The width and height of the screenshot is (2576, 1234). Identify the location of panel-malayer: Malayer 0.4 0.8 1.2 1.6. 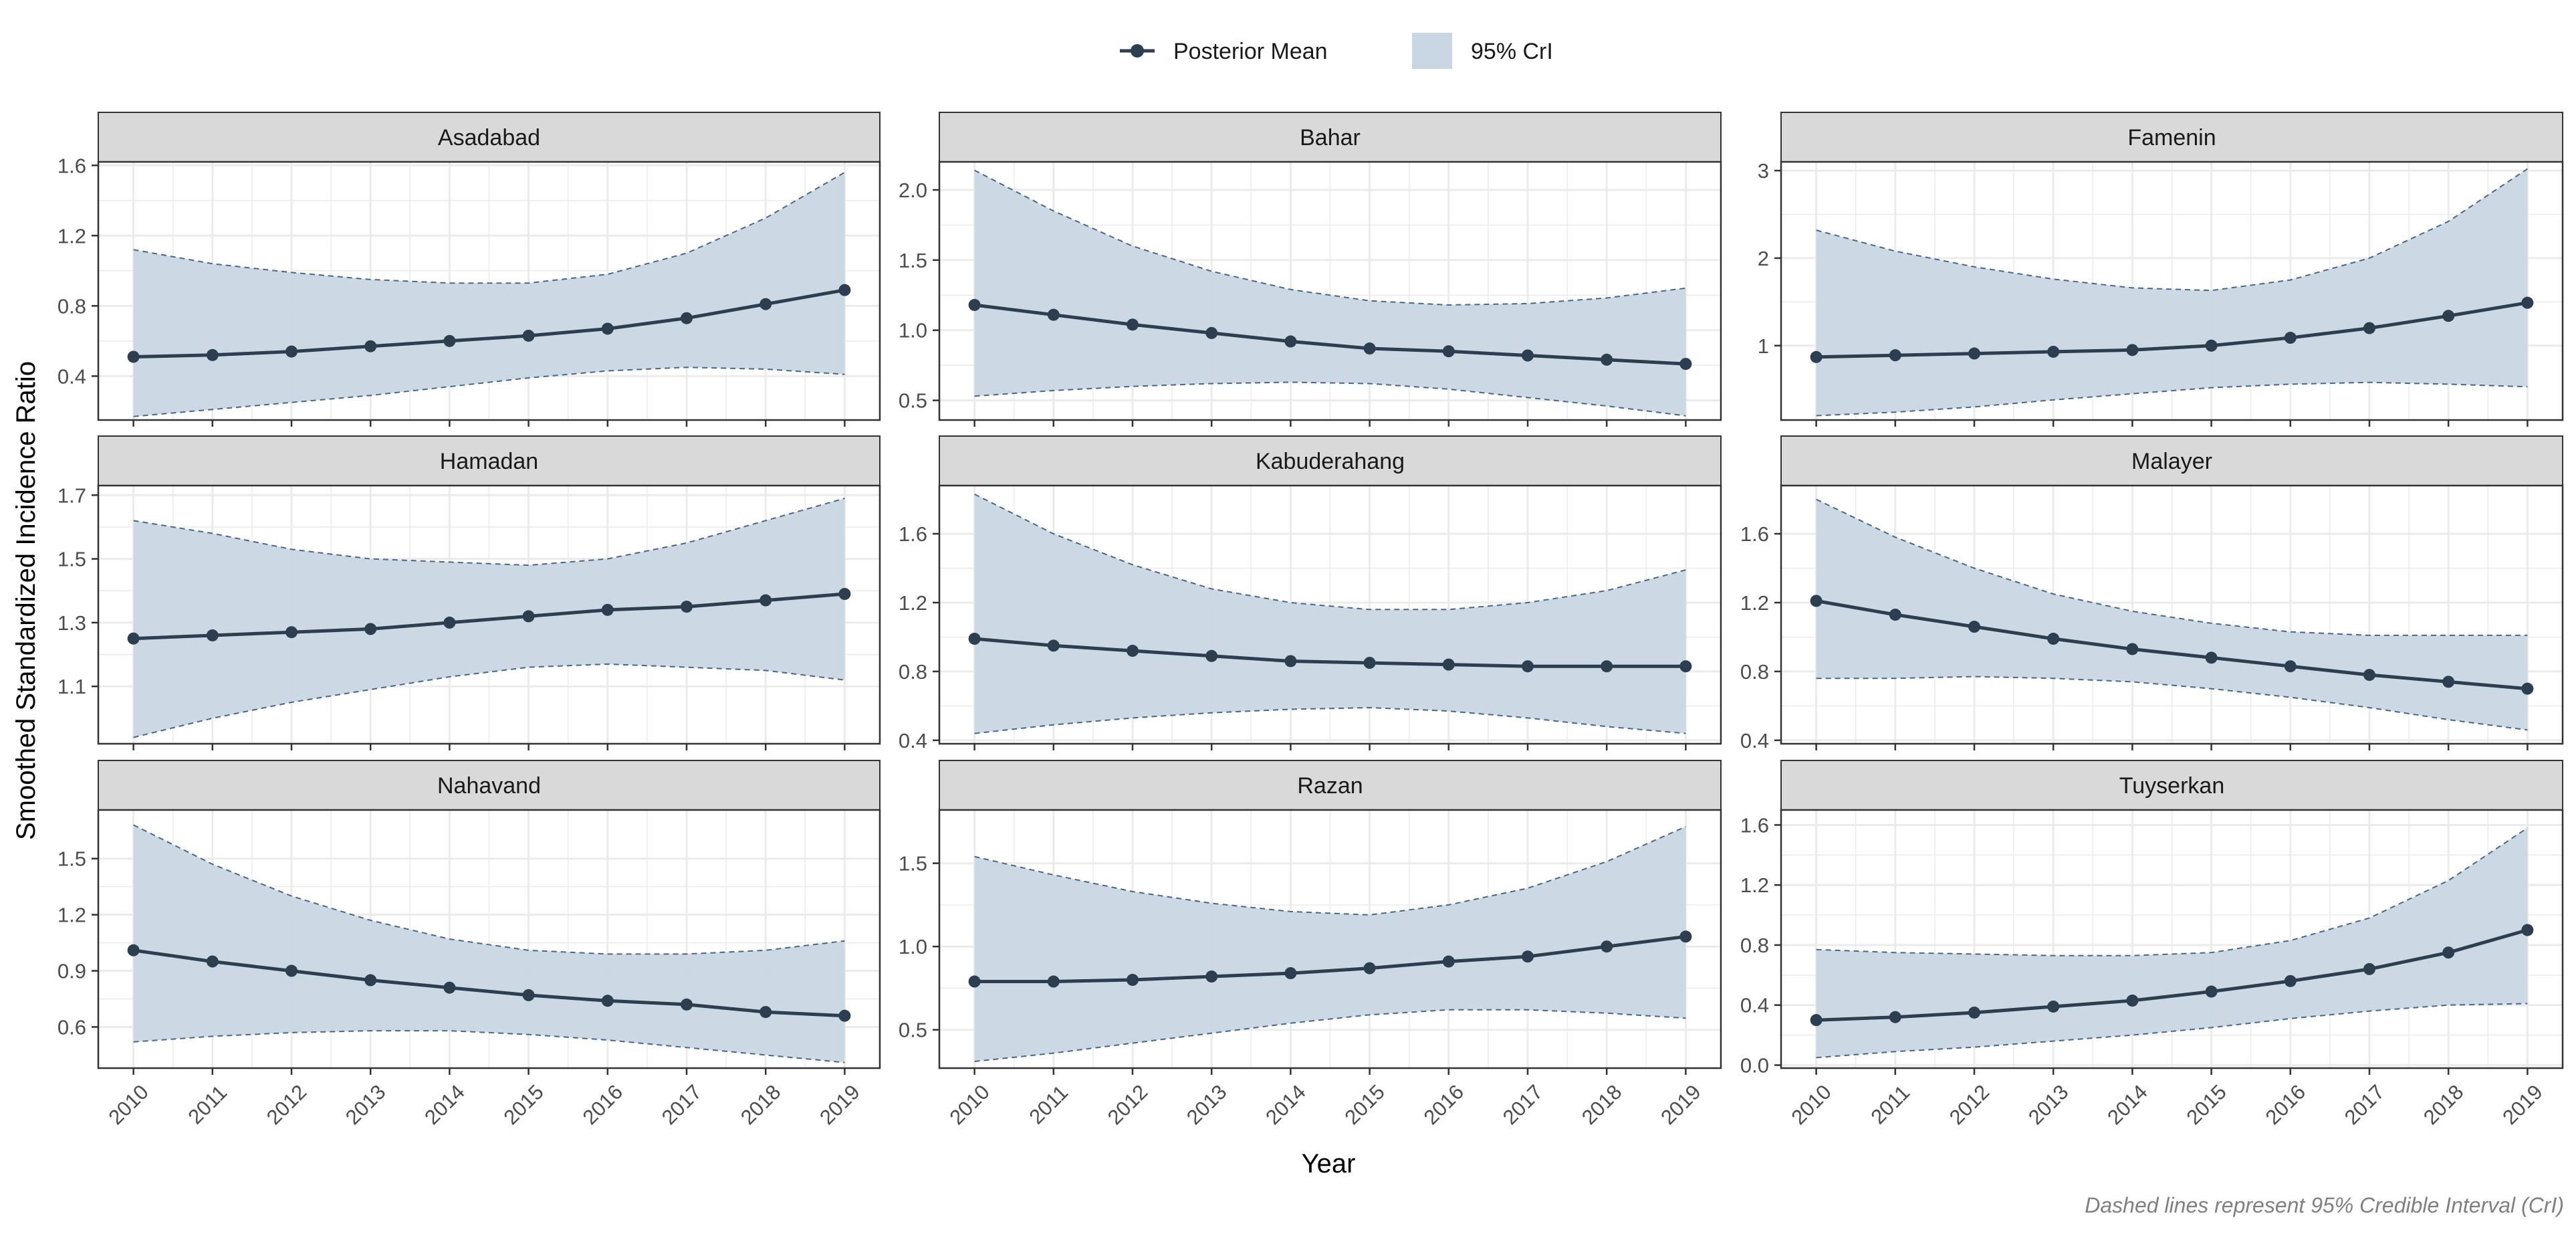
(2152, 593).